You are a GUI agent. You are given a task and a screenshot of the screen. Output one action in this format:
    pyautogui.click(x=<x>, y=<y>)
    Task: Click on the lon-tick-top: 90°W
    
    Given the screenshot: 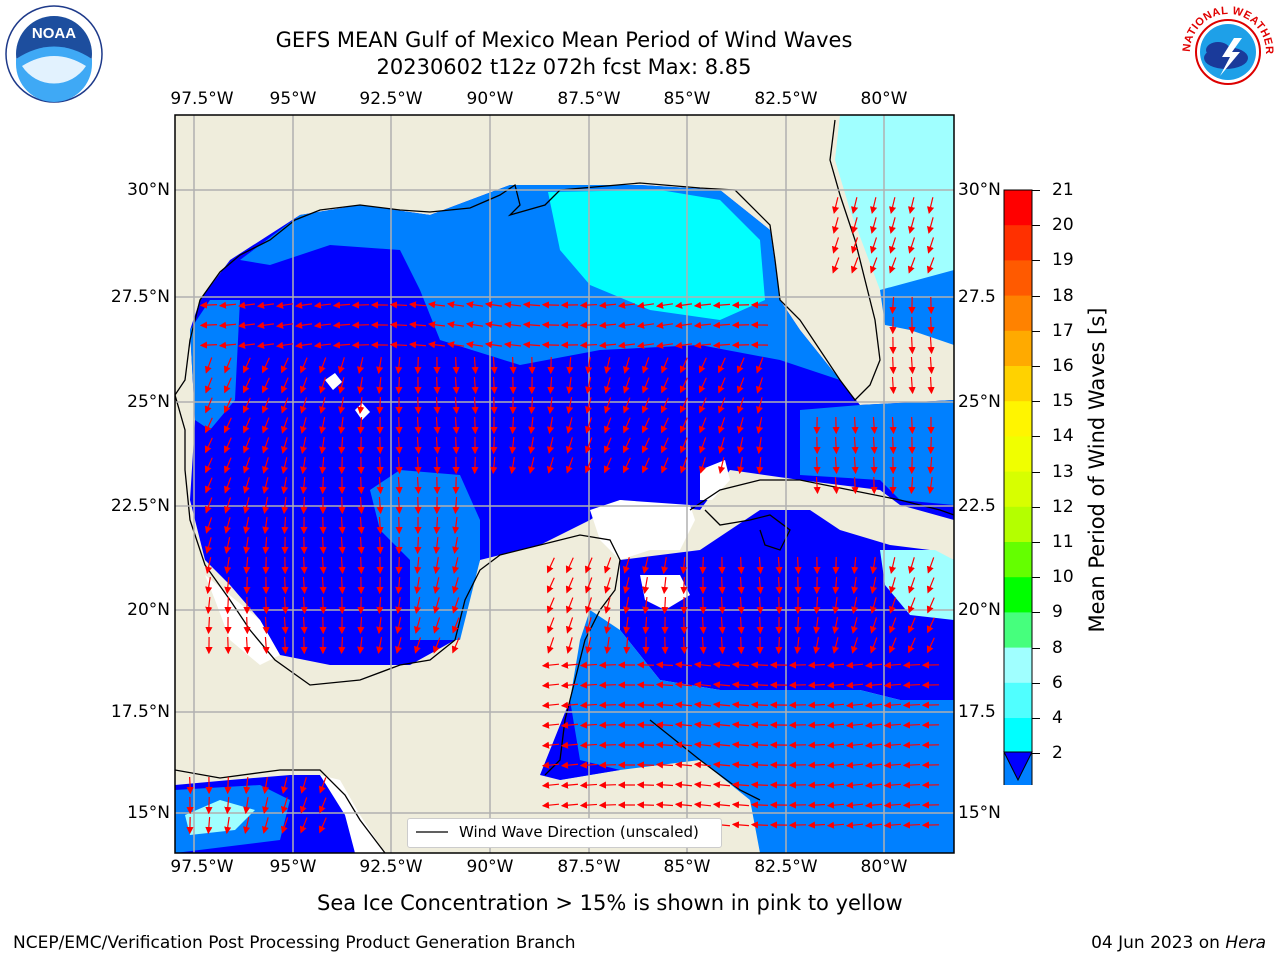 What is the action you would take?
    pyautogui.click(x=490, y=99)
    